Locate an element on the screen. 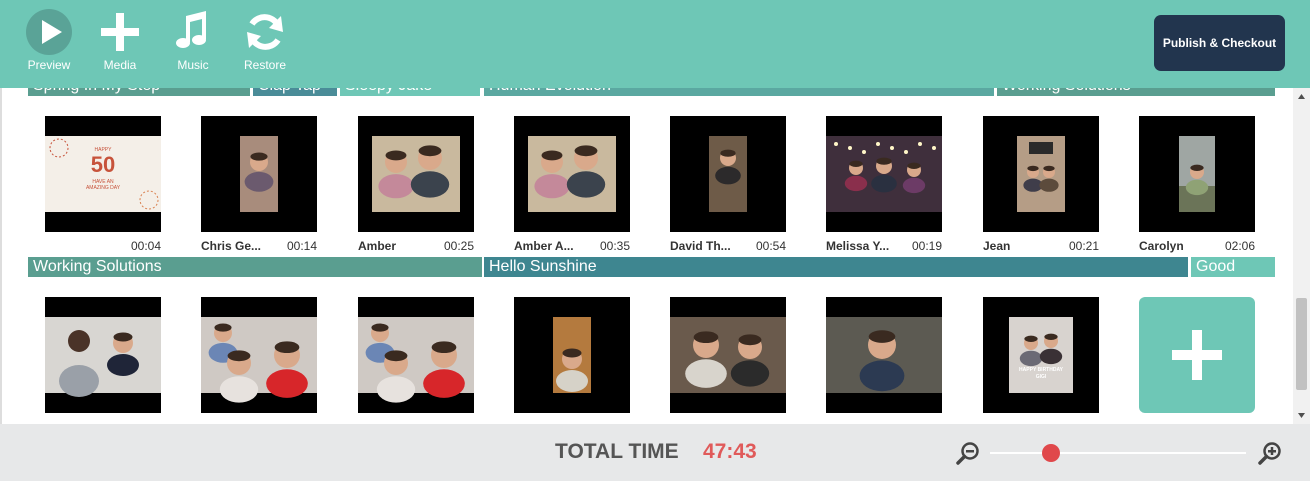  clip-duration: 00:25 is located at coordinates (458, 246).